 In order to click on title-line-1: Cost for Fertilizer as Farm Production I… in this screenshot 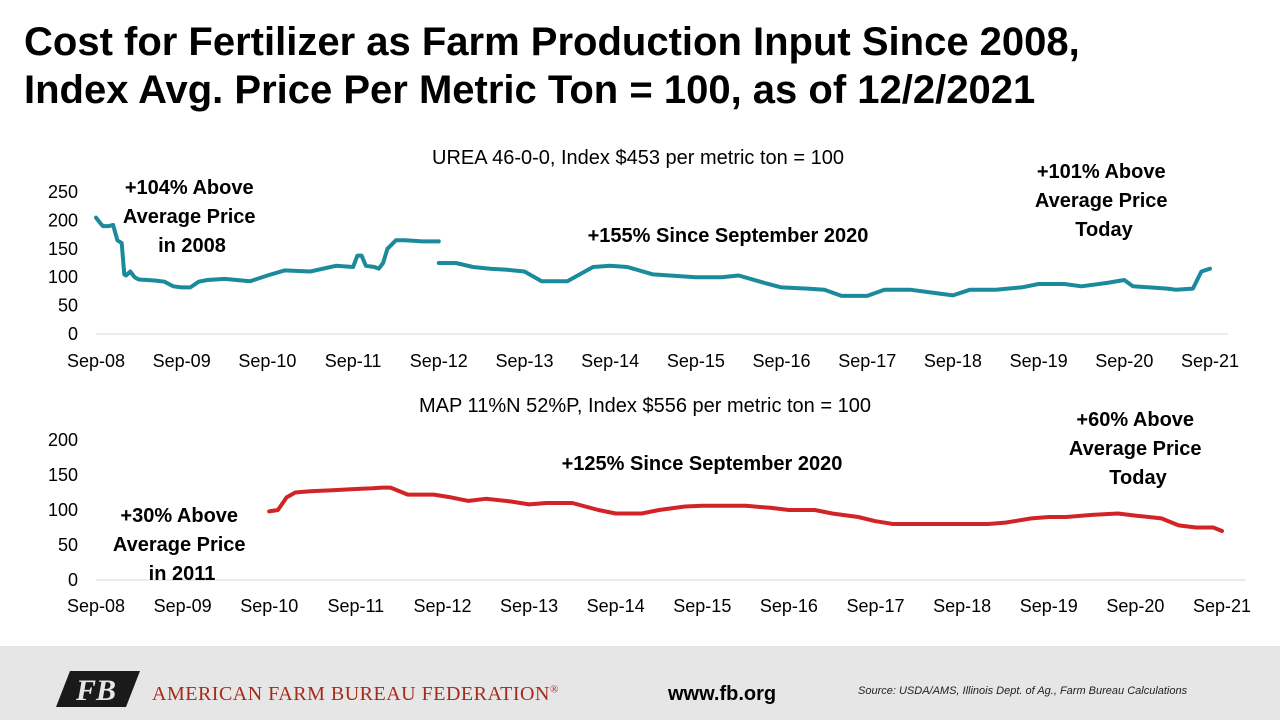, I will do `click(552, 42)`.